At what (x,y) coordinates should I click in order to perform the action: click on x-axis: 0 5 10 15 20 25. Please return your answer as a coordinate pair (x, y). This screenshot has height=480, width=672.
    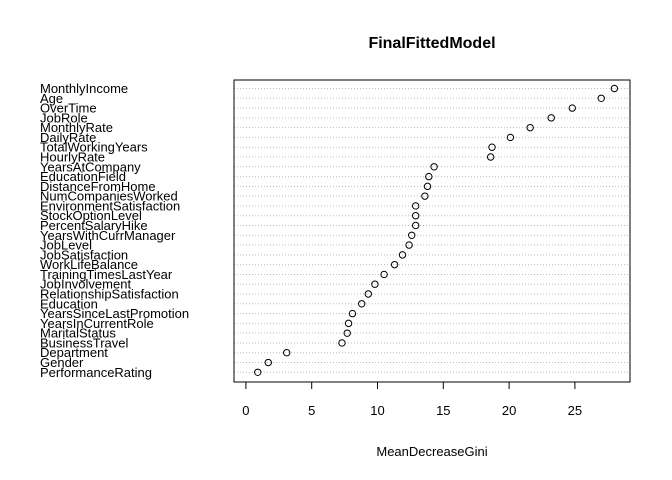
    Looking at the image, I should click on (412, 399).